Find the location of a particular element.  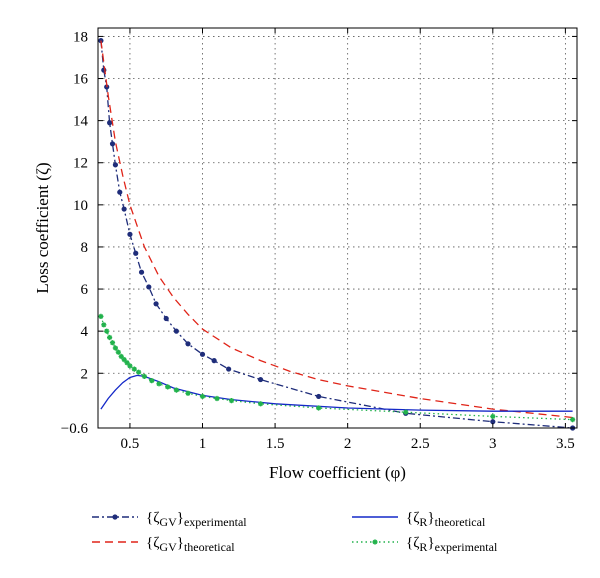

x-tick-label: 3 is located at coordinates (493, 444).